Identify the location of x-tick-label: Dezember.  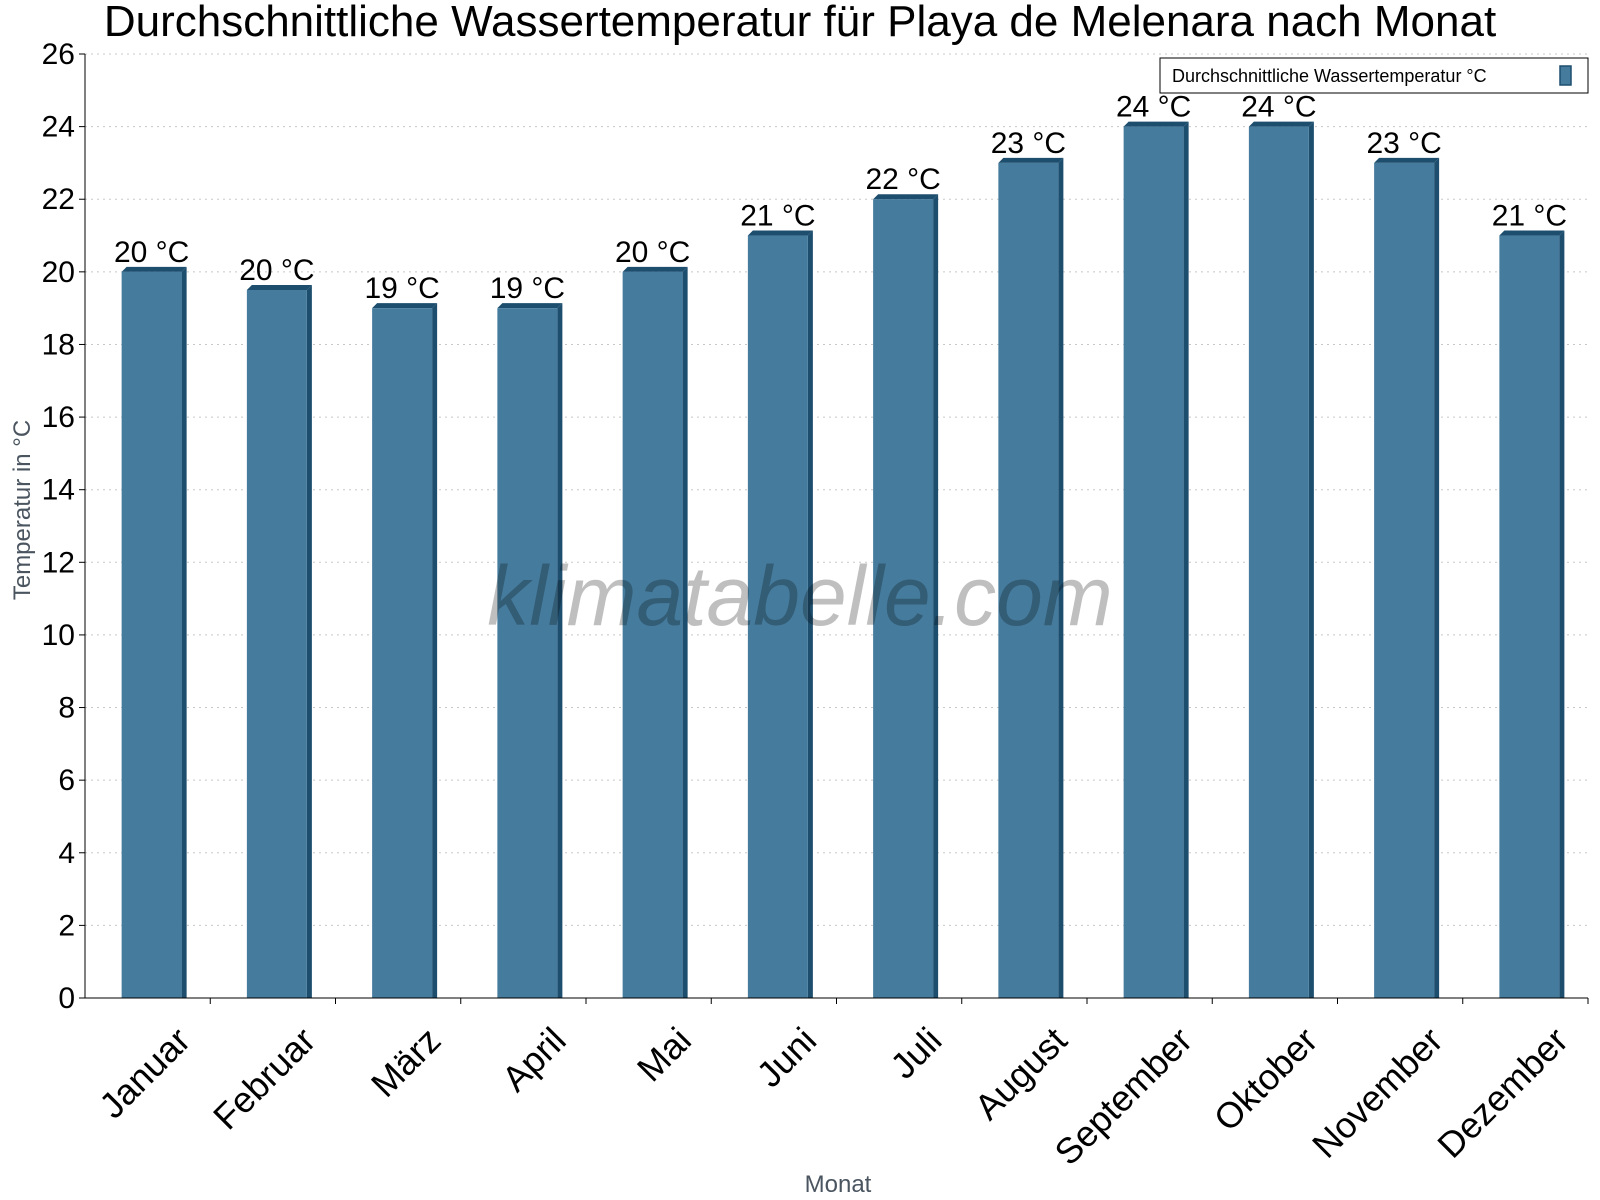
(1502, 1092).